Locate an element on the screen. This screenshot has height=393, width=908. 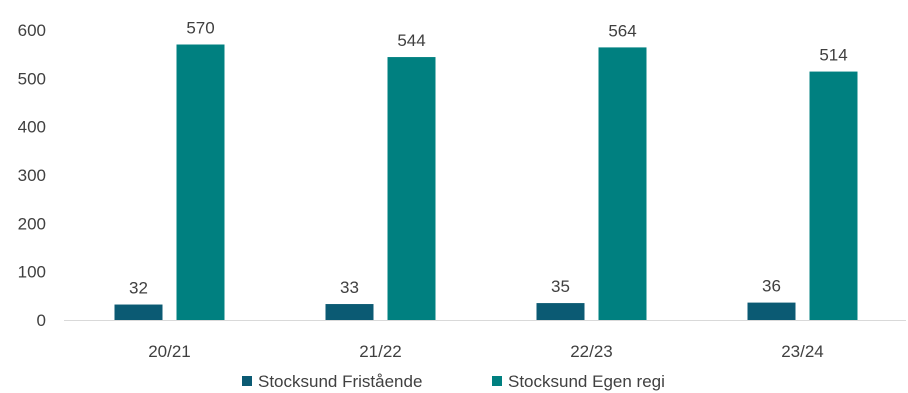
x-tick-label: 21/22 is located at coordinates (380, 351).